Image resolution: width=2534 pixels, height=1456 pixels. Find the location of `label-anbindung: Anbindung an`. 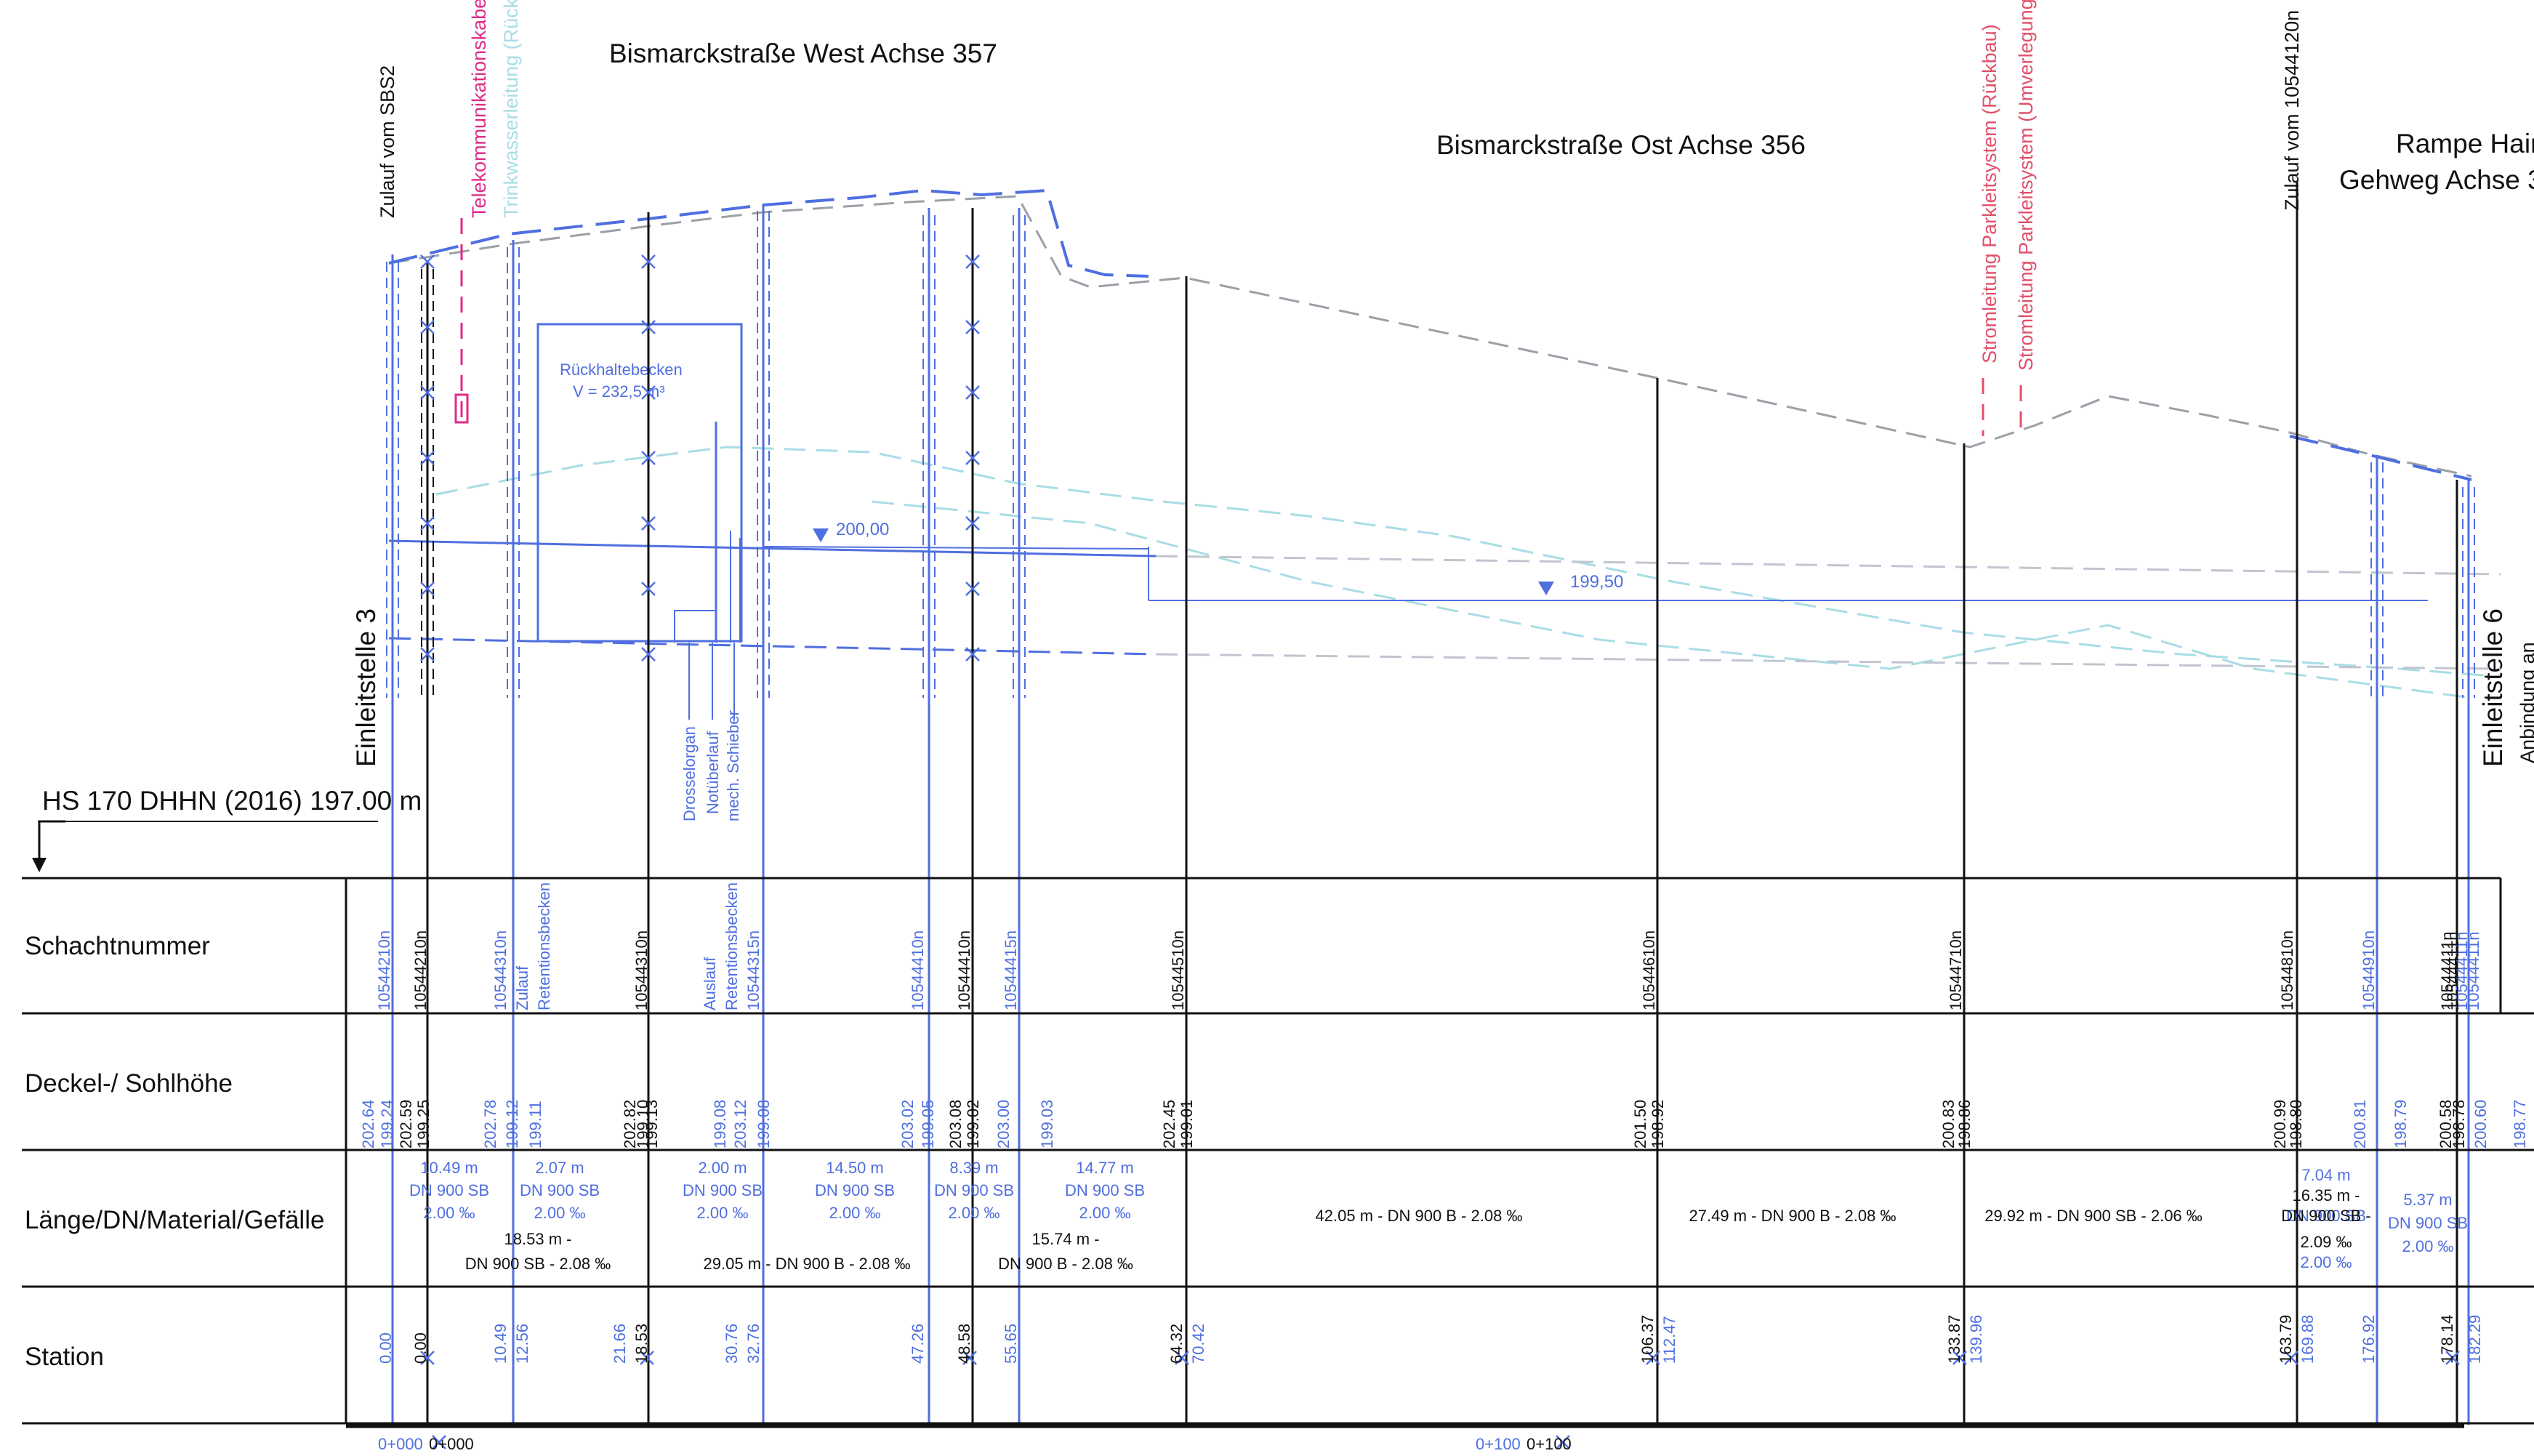

label-anbindung: Anbindung an is located at coordinates (2525, 702).